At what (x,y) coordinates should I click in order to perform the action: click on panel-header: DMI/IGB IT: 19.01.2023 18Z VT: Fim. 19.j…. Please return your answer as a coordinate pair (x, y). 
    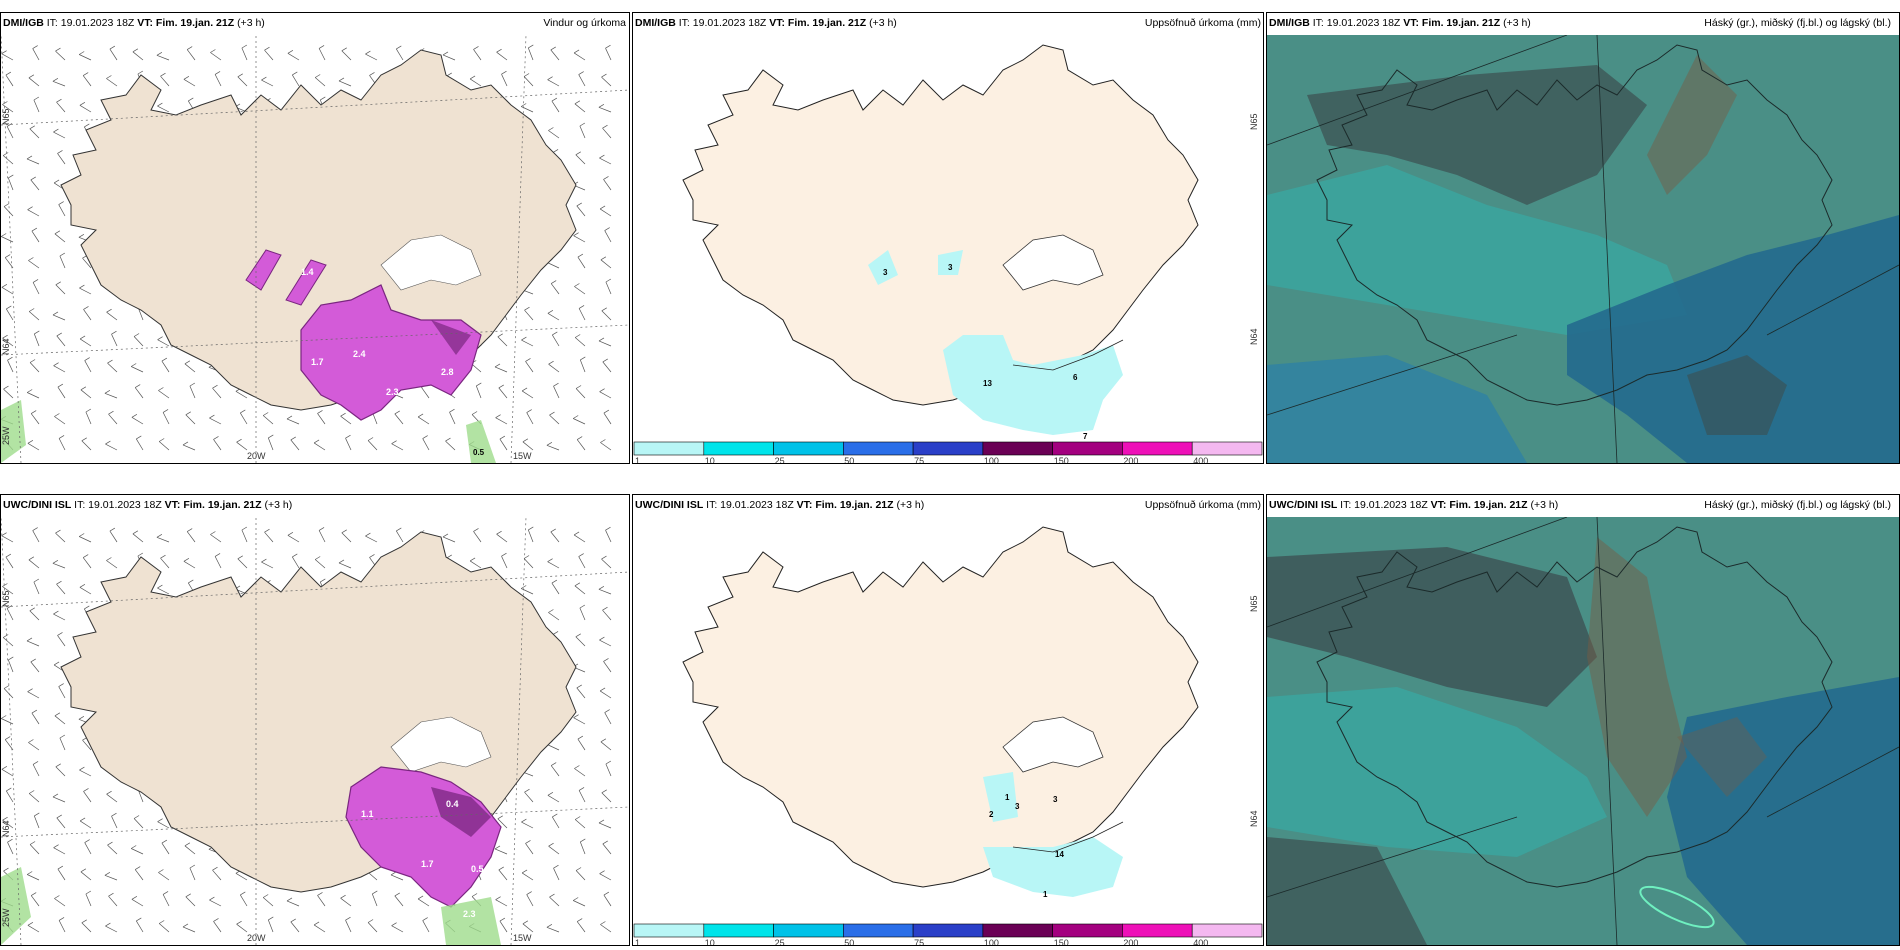
    Looking at the image, I should click on (134, 23).